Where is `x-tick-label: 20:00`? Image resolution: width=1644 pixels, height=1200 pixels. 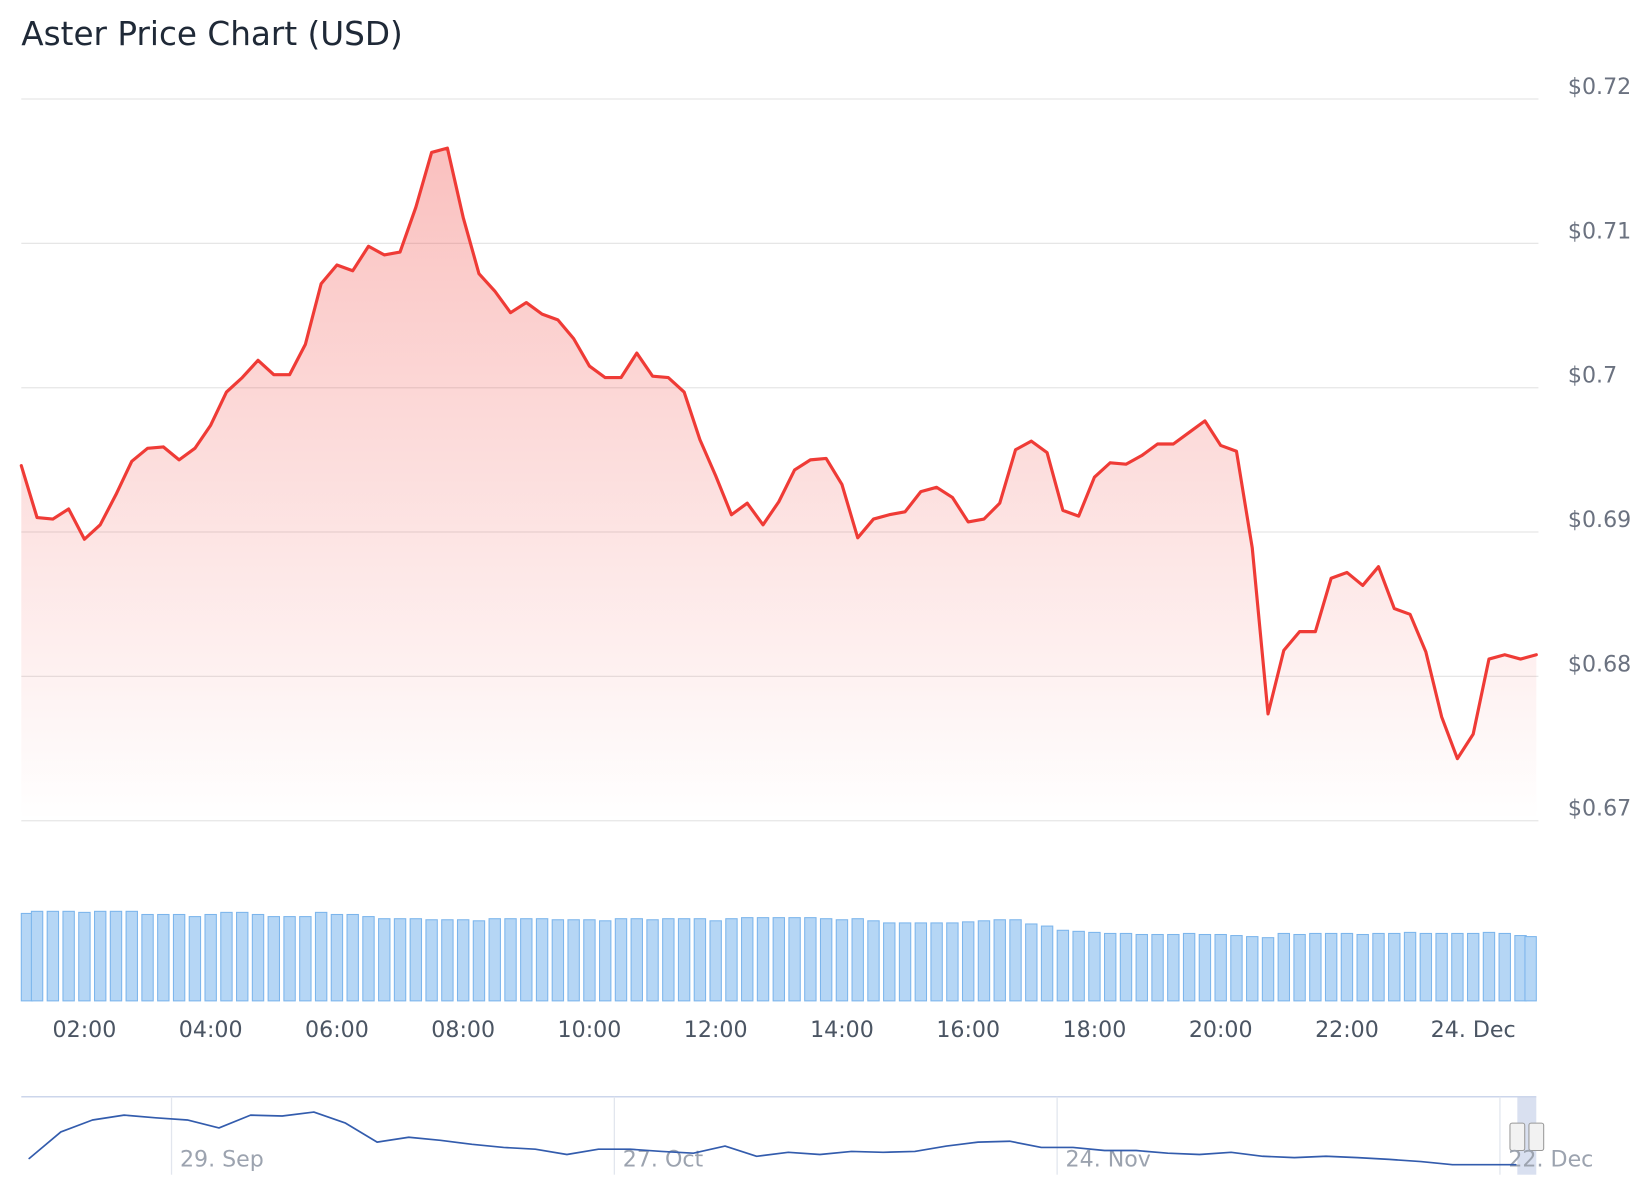
x-tick-label: 20:00 is located at coordinates (1221, 1030).